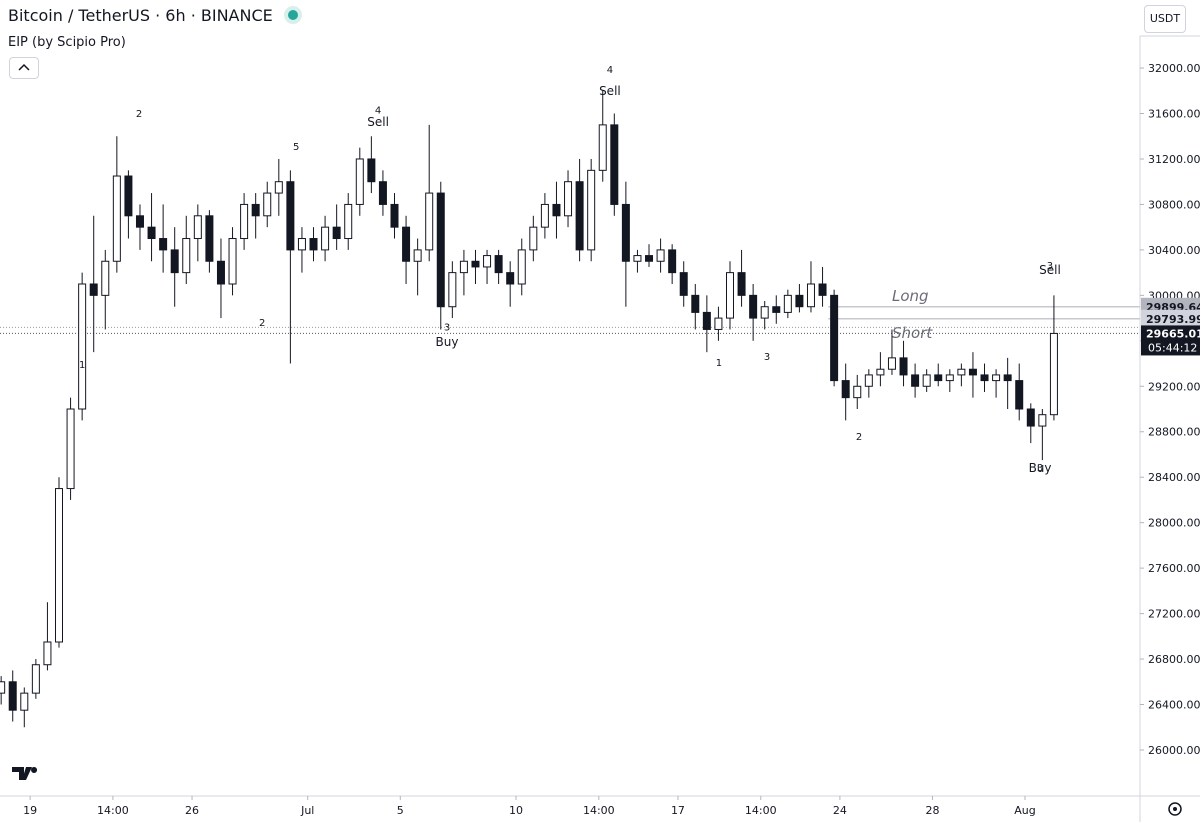  I want to click on currency-button: USDT, so click(1165, 19).